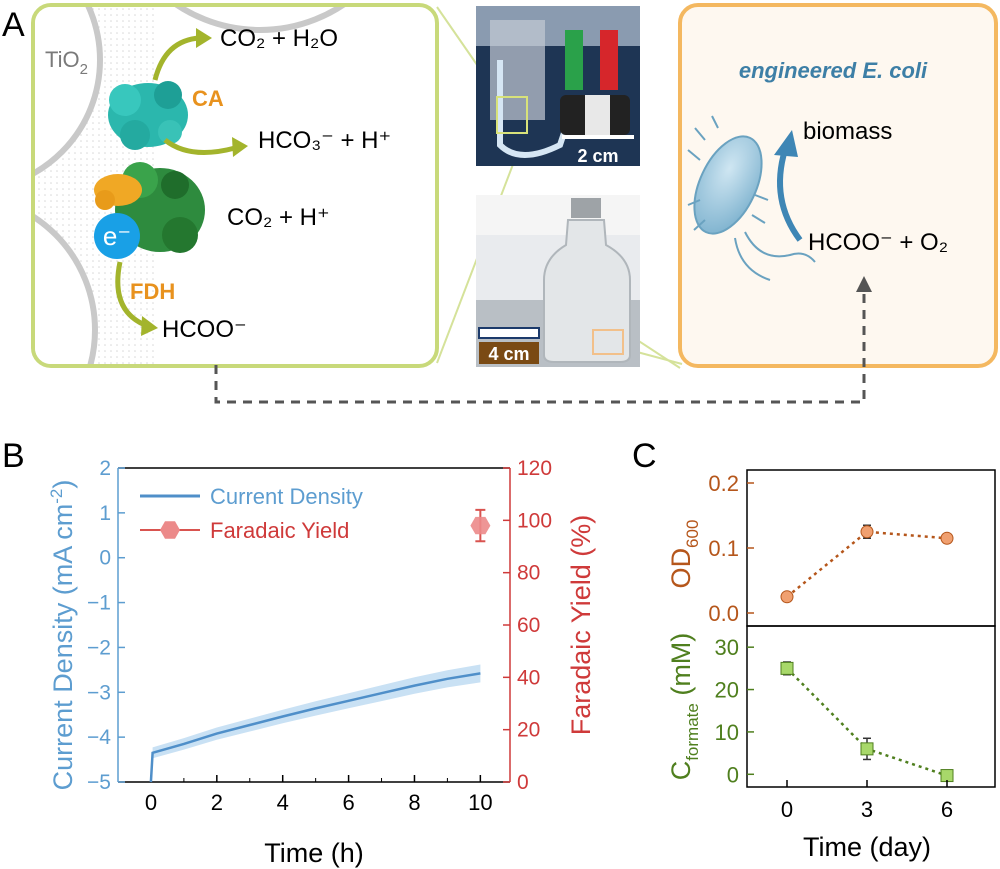  Describe the element at coordinates (286, 496) in the screenshot. I see `legend-current-label: Current Density` at that location.